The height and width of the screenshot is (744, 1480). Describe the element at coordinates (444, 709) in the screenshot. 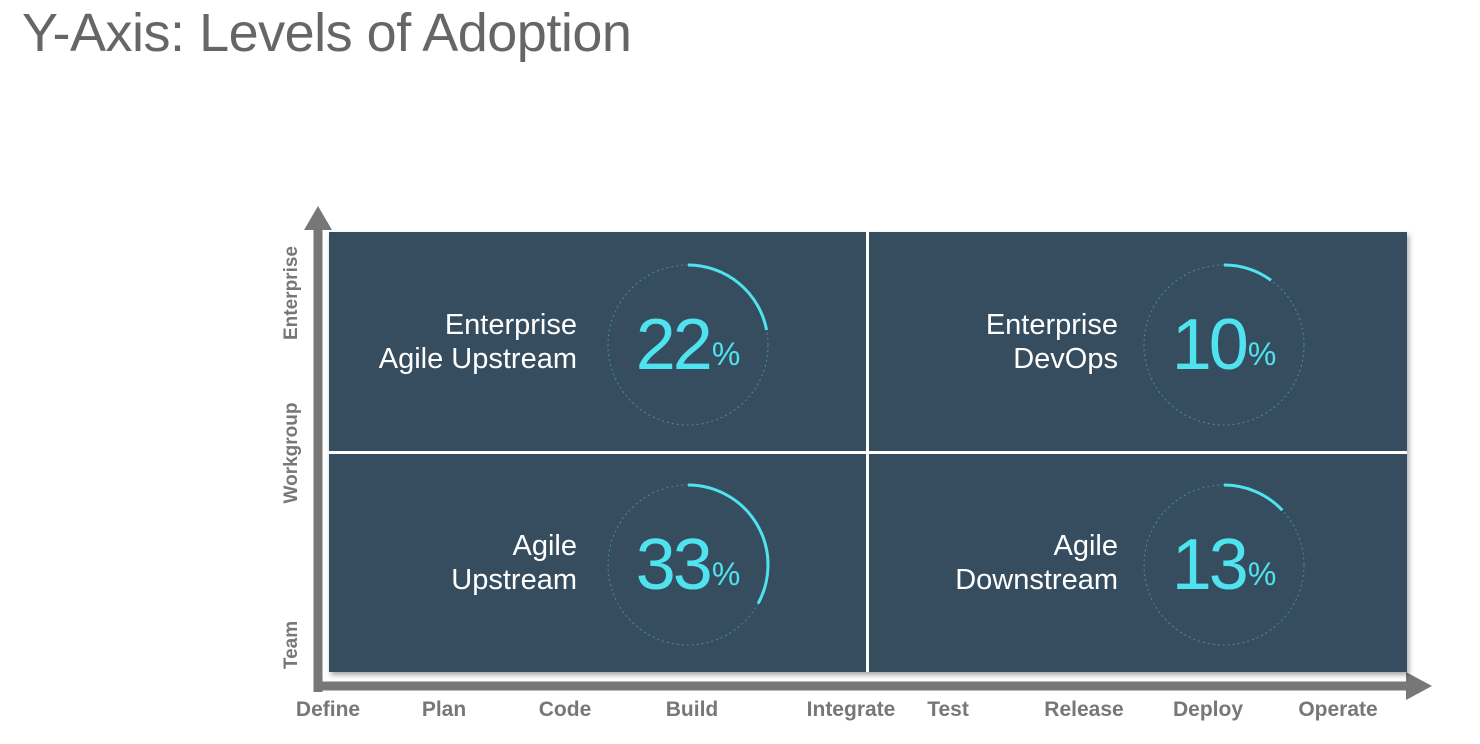

I see `x-label-plan: Plan` at that location.